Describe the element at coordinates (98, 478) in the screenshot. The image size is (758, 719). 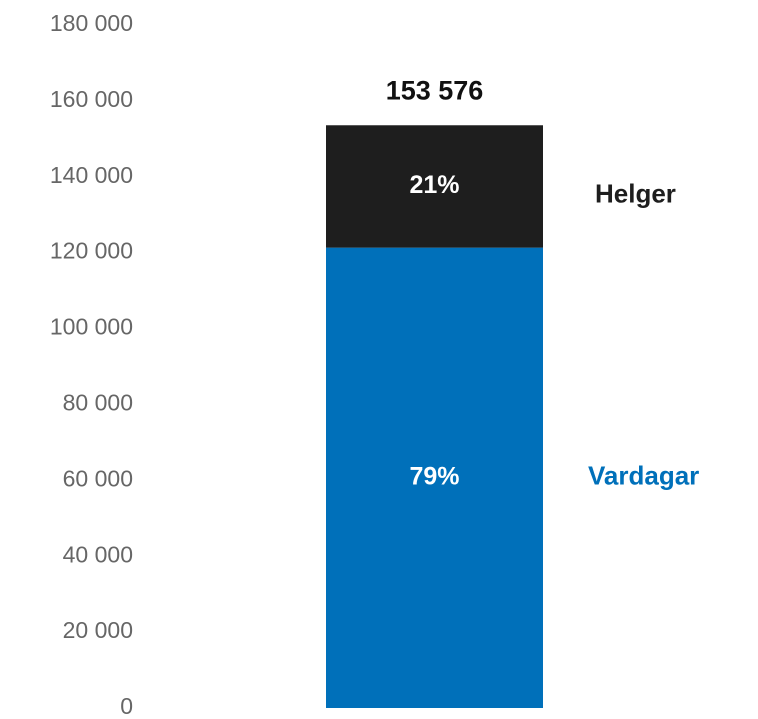
I see `y-tick-label: 60 000` at that location.